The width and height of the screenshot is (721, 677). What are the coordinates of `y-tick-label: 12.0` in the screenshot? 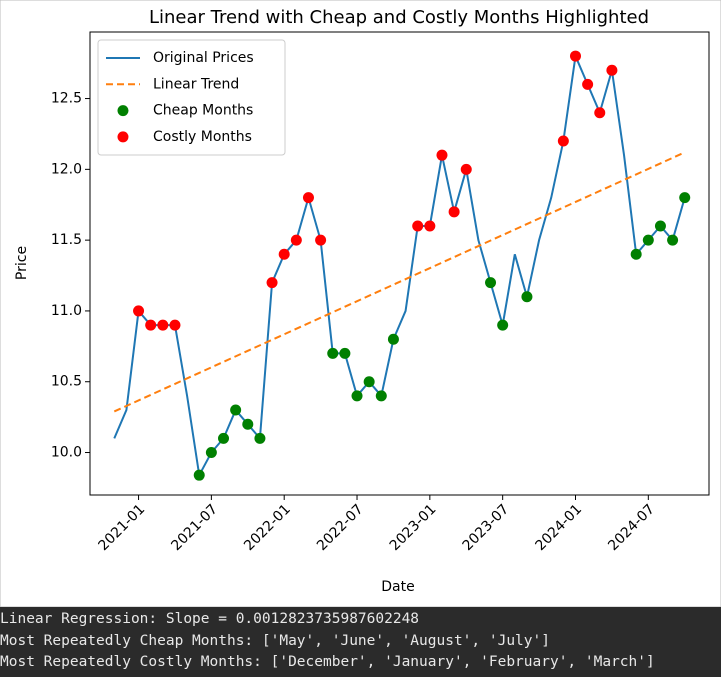 It's located at (66, 169).